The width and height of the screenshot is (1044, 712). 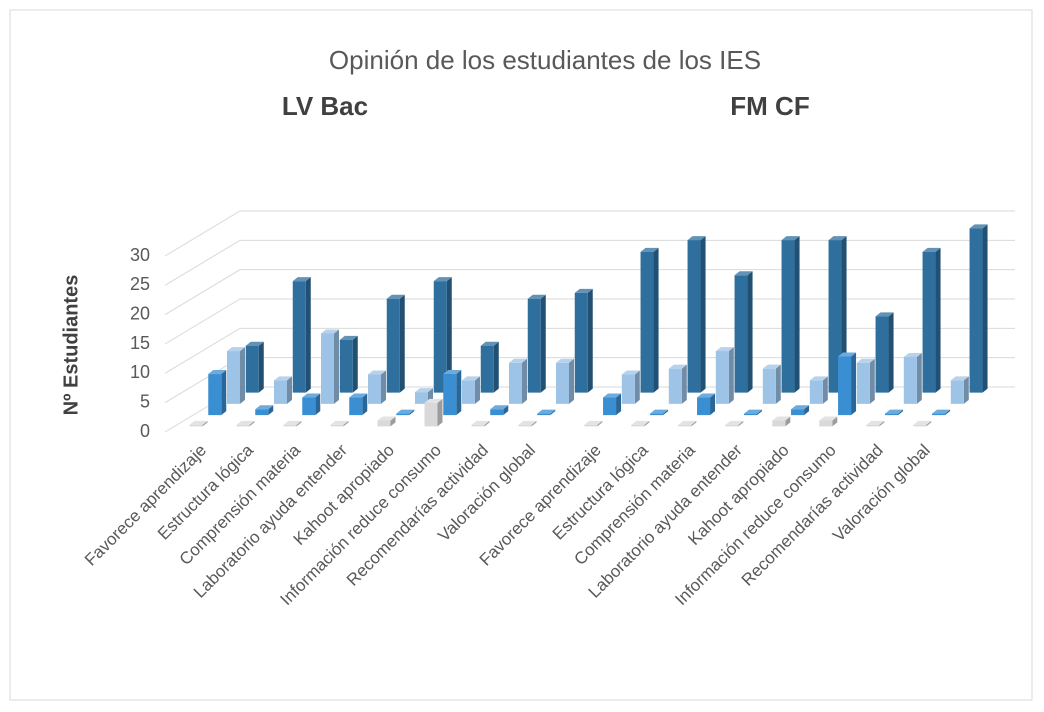 I want to click on y-axis-label: Nº Estudiantes, so click(x=71, y=345).